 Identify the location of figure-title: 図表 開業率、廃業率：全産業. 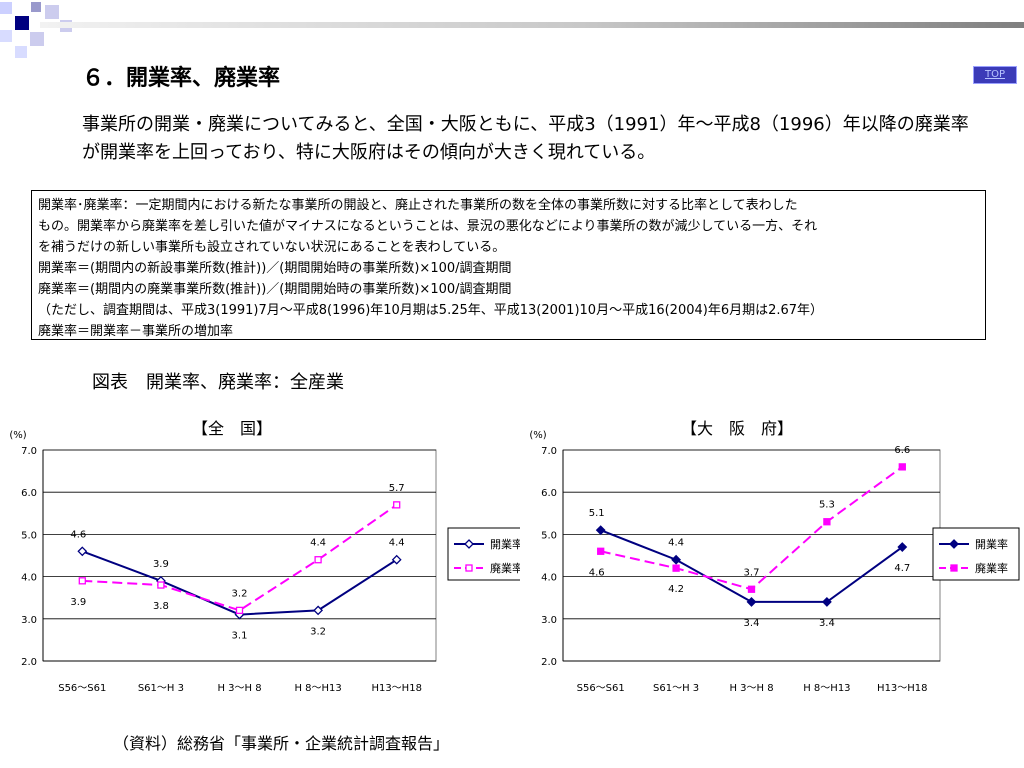
(218, 382).